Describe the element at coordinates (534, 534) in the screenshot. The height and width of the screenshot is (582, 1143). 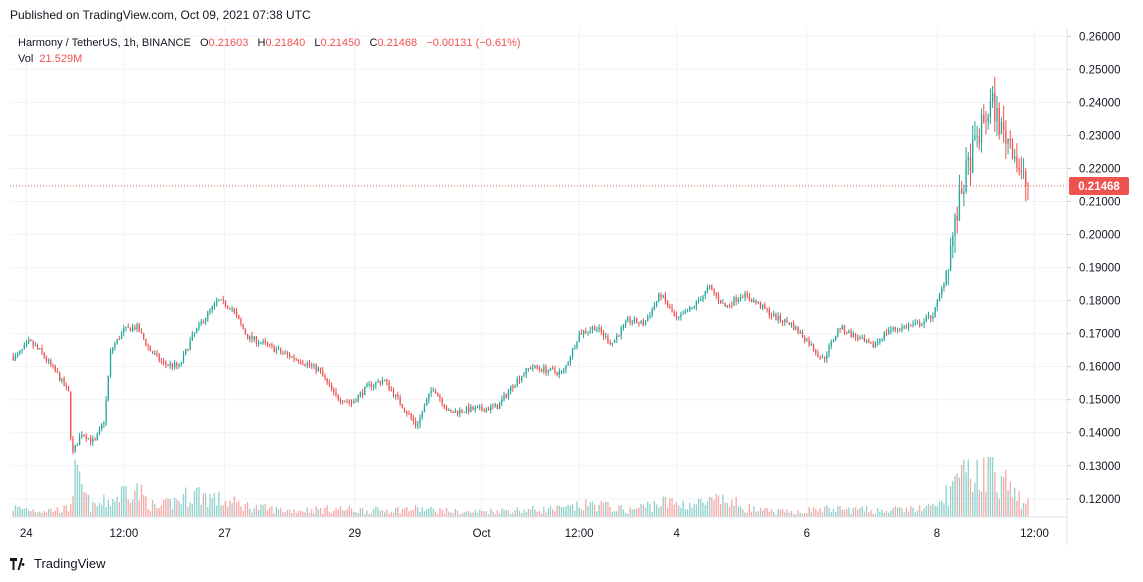
I see `time-axis: 24 12:00 27 29 Oct 12:00 4 6 8 12:00` at that location.